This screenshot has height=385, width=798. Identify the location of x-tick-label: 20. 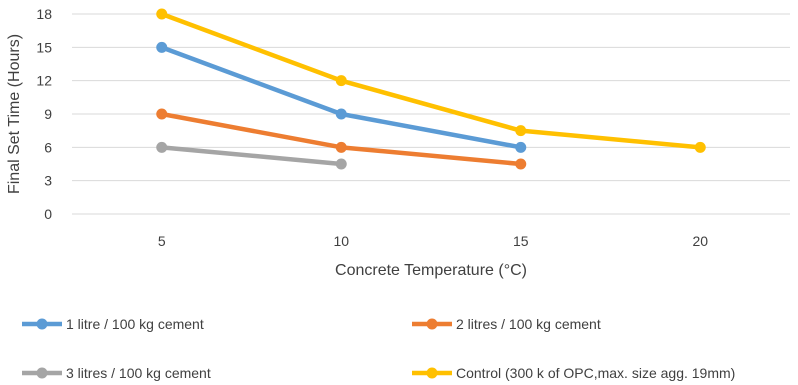
(700, 241).